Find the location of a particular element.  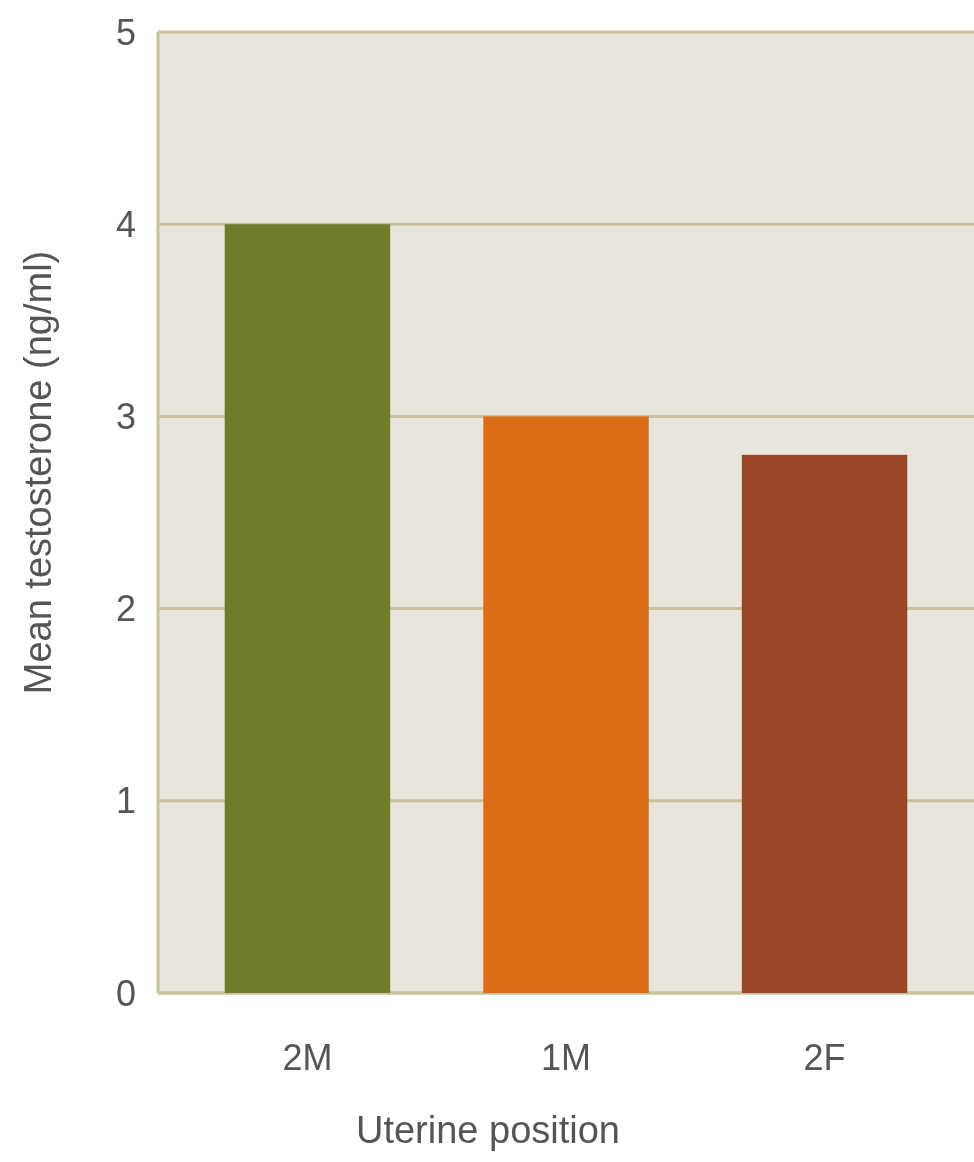

y-axis-title: Mean testosterone (ng/ml) is located at coordinates (38, 472).